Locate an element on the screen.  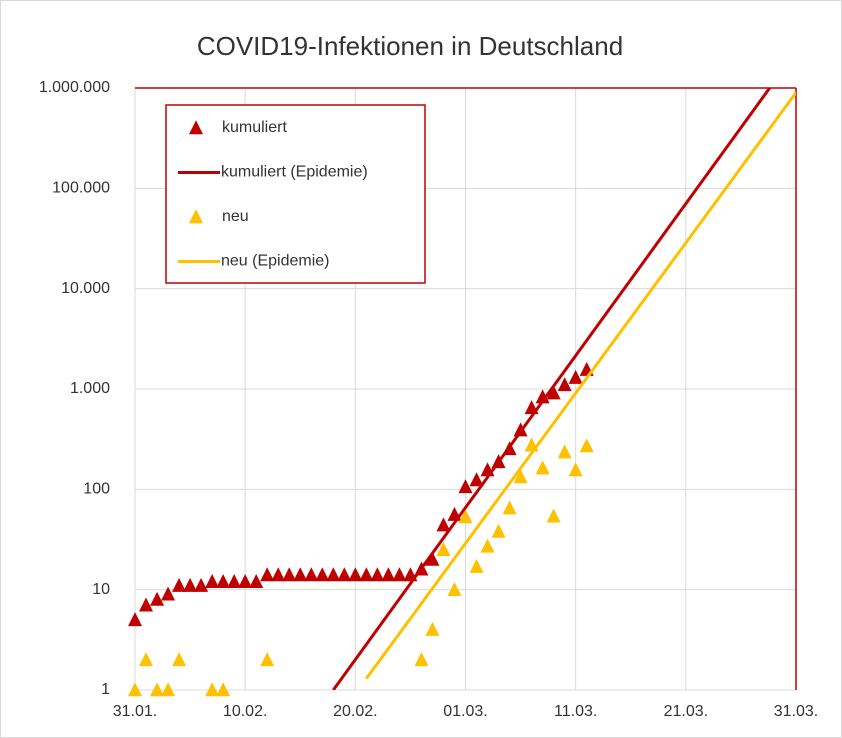
x-tick-label: 31.03. is located at coordinates (796, 711).